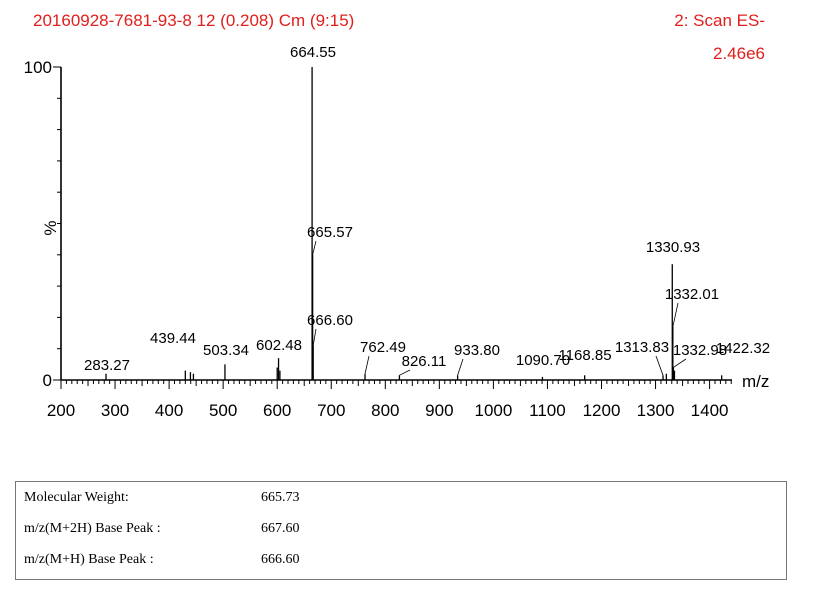  I want to click on x-tick-label: 1300, so click(656, 410).